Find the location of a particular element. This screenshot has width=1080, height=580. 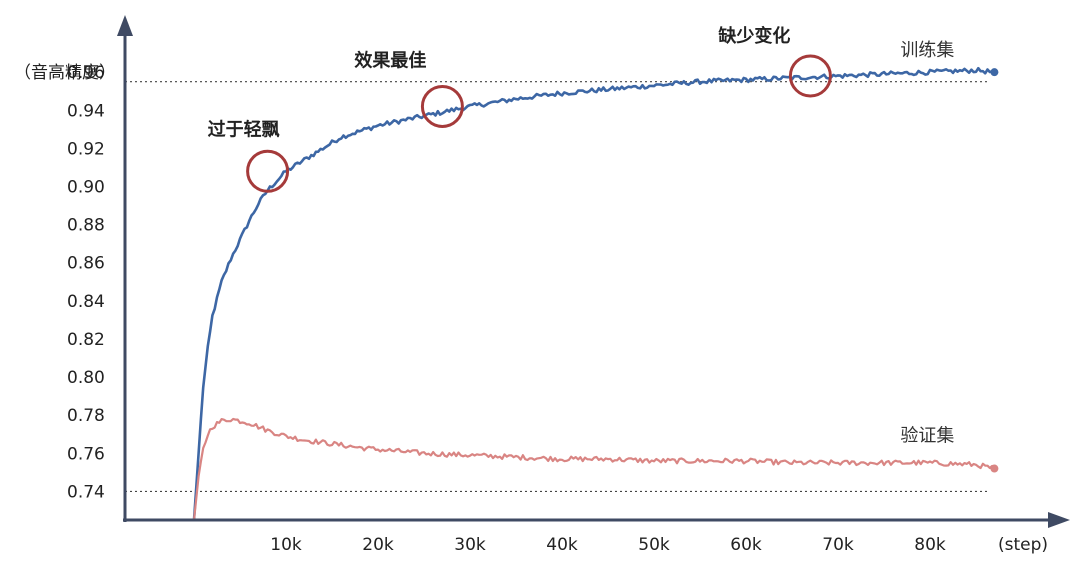

x-tick-label: 30k is located at coordinates (470, 545).